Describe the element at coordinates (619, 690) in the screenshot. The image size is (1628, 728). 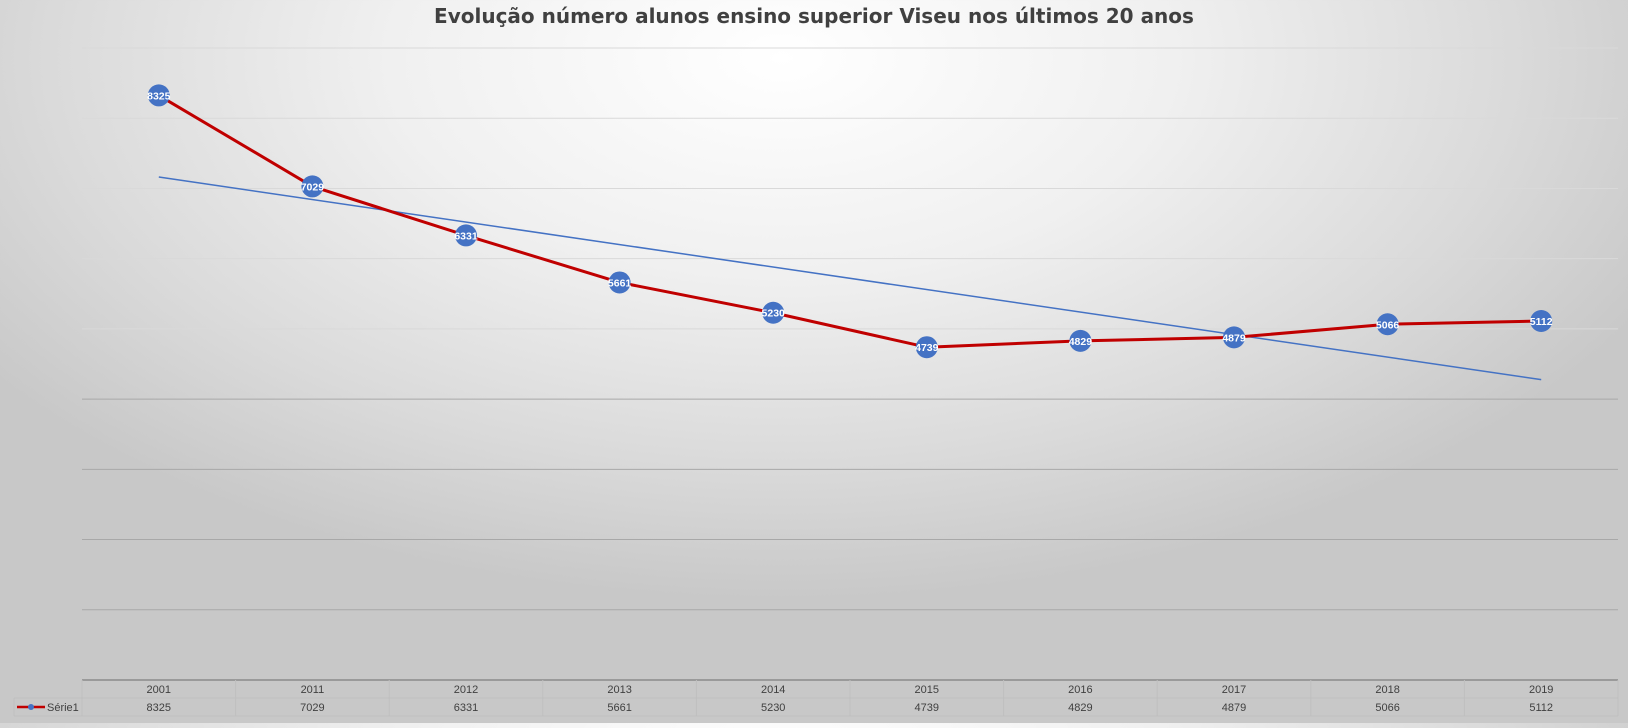
I see `x-tick-label: 2013` at that location.